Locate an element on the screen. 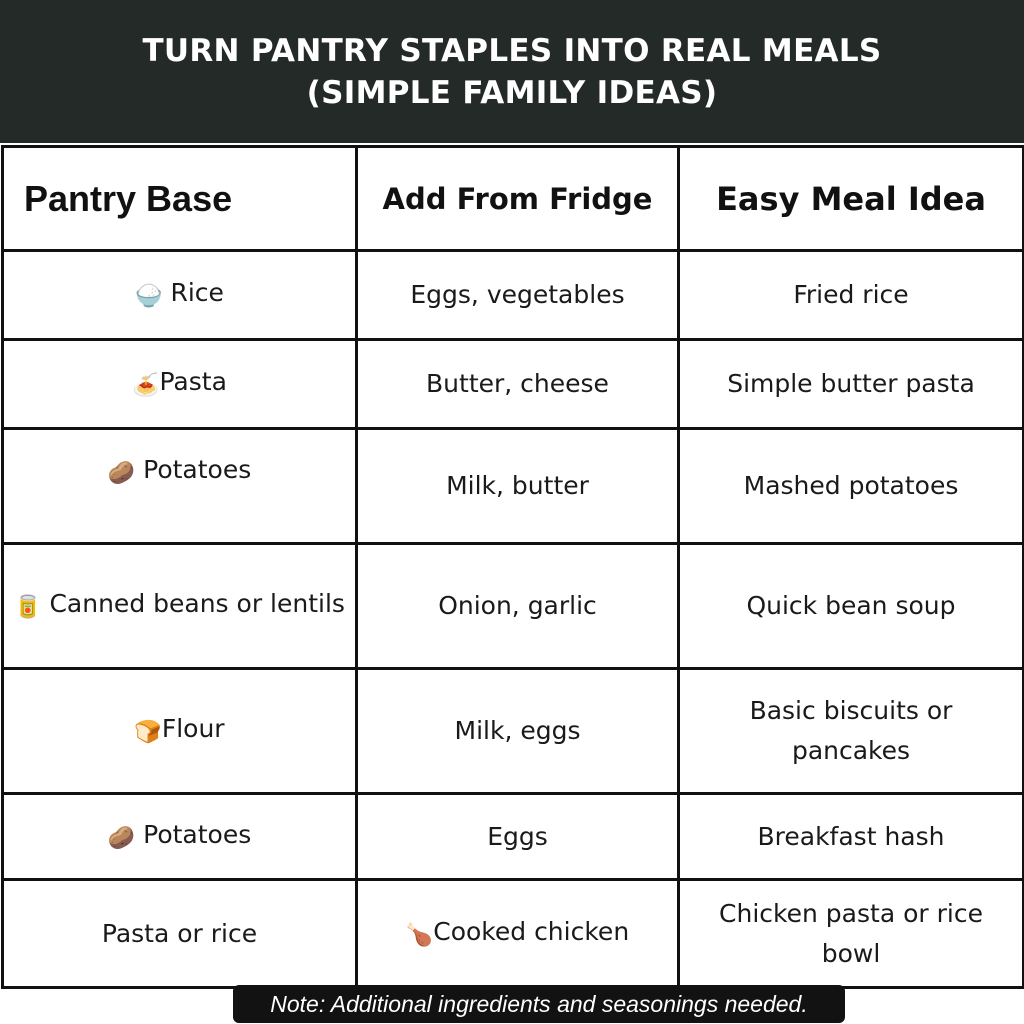 Image resolution: width=1024 pixels, height=1024 pixels. fridge-cell: Butter, cheese is located at coordinates (517, 384).